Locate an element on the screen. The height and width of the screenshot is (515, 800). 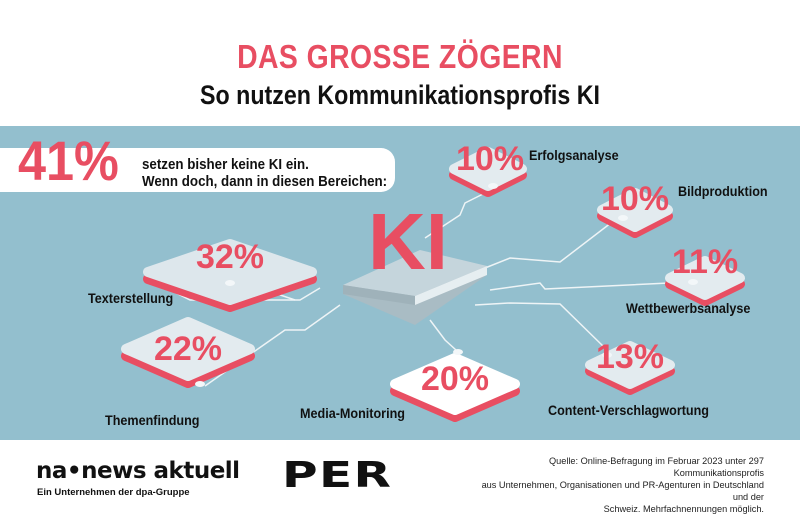
pct-erfolgsanalyse: 10% is located at coordinates (490, 159).